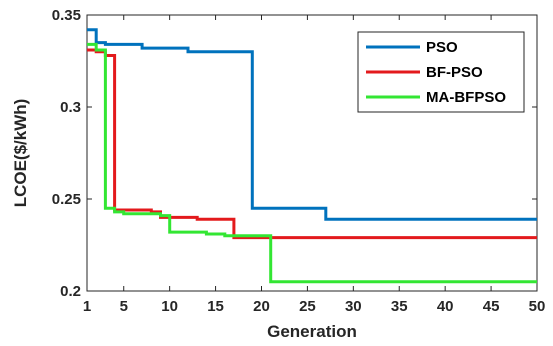 Image resolution: width=553 pixels, height=346 pixels. Describe the element at coordinates (169, 306) in the screenshot. I see `x-tick-label: 10` at that location.